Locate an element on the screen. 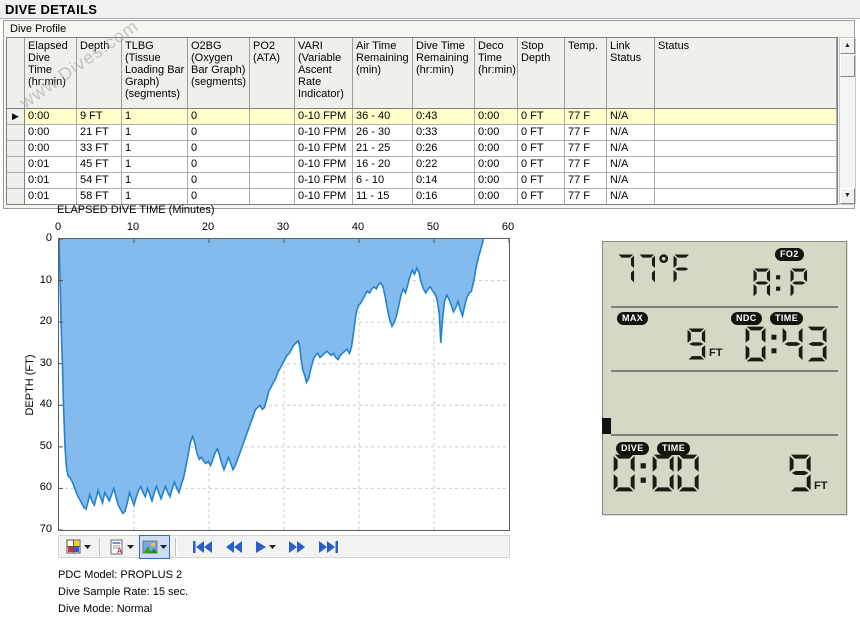 This screenshot has height=625, width=860. column-header: PO2 (ATA) is located at coordinates (272, 73).